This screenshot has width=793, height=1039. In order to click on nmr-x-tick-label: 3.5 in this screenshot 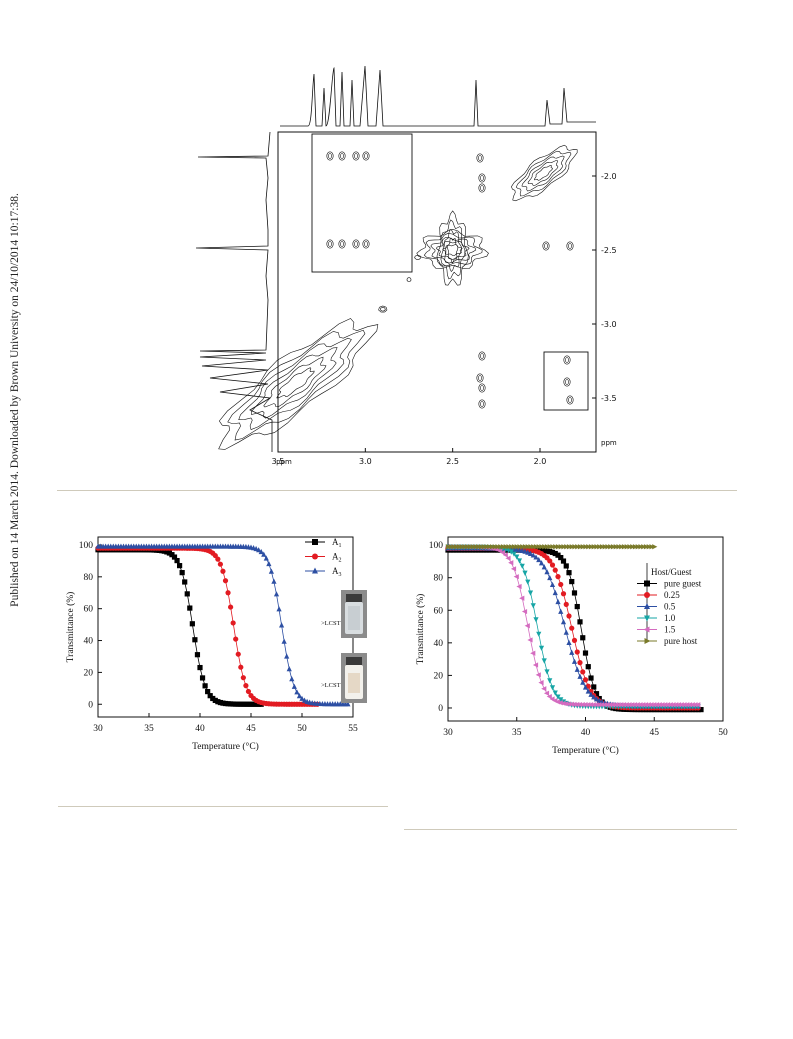, I will do `click(278, 461)`.